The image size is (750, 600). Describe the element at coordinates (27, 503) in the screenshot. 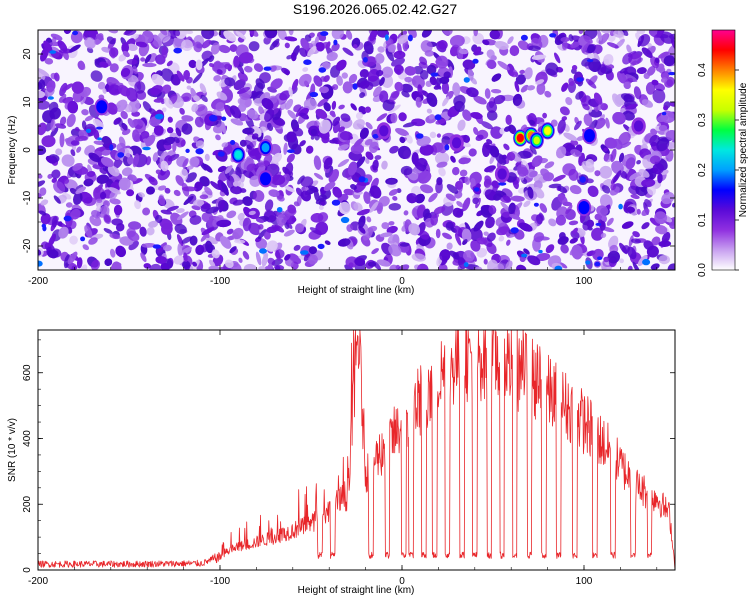

I see `y-tick-label: 200` at that location.